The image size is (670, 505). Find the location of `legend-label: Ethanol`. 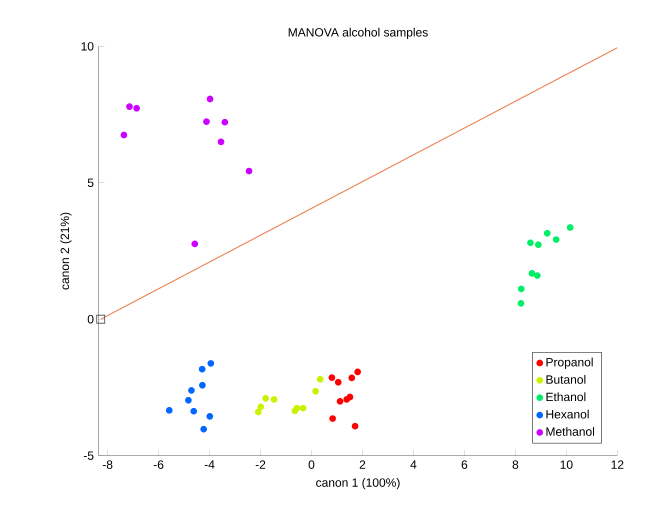

legend-label: Ethanol is located at coordinates (566, 397).